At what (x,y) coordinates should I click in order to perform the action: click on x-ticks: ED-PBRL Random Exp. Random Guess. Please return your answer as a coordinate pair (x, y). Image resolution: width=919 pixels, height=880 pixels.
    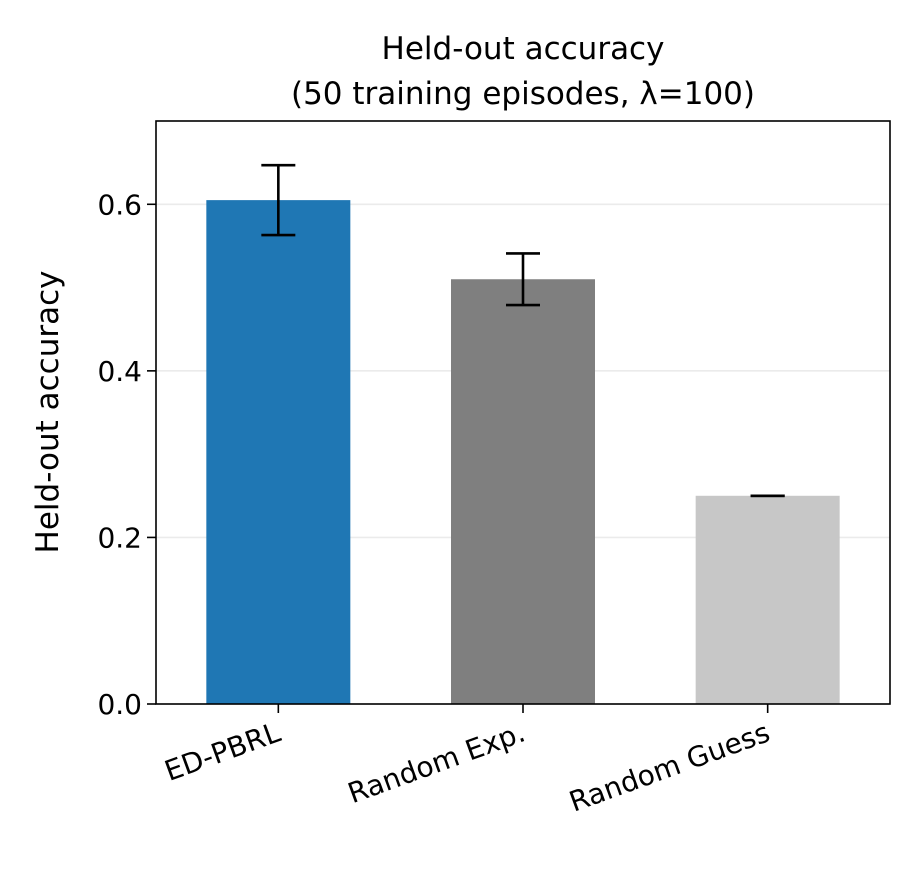
    Looking at the image, I should click on (467, 761).